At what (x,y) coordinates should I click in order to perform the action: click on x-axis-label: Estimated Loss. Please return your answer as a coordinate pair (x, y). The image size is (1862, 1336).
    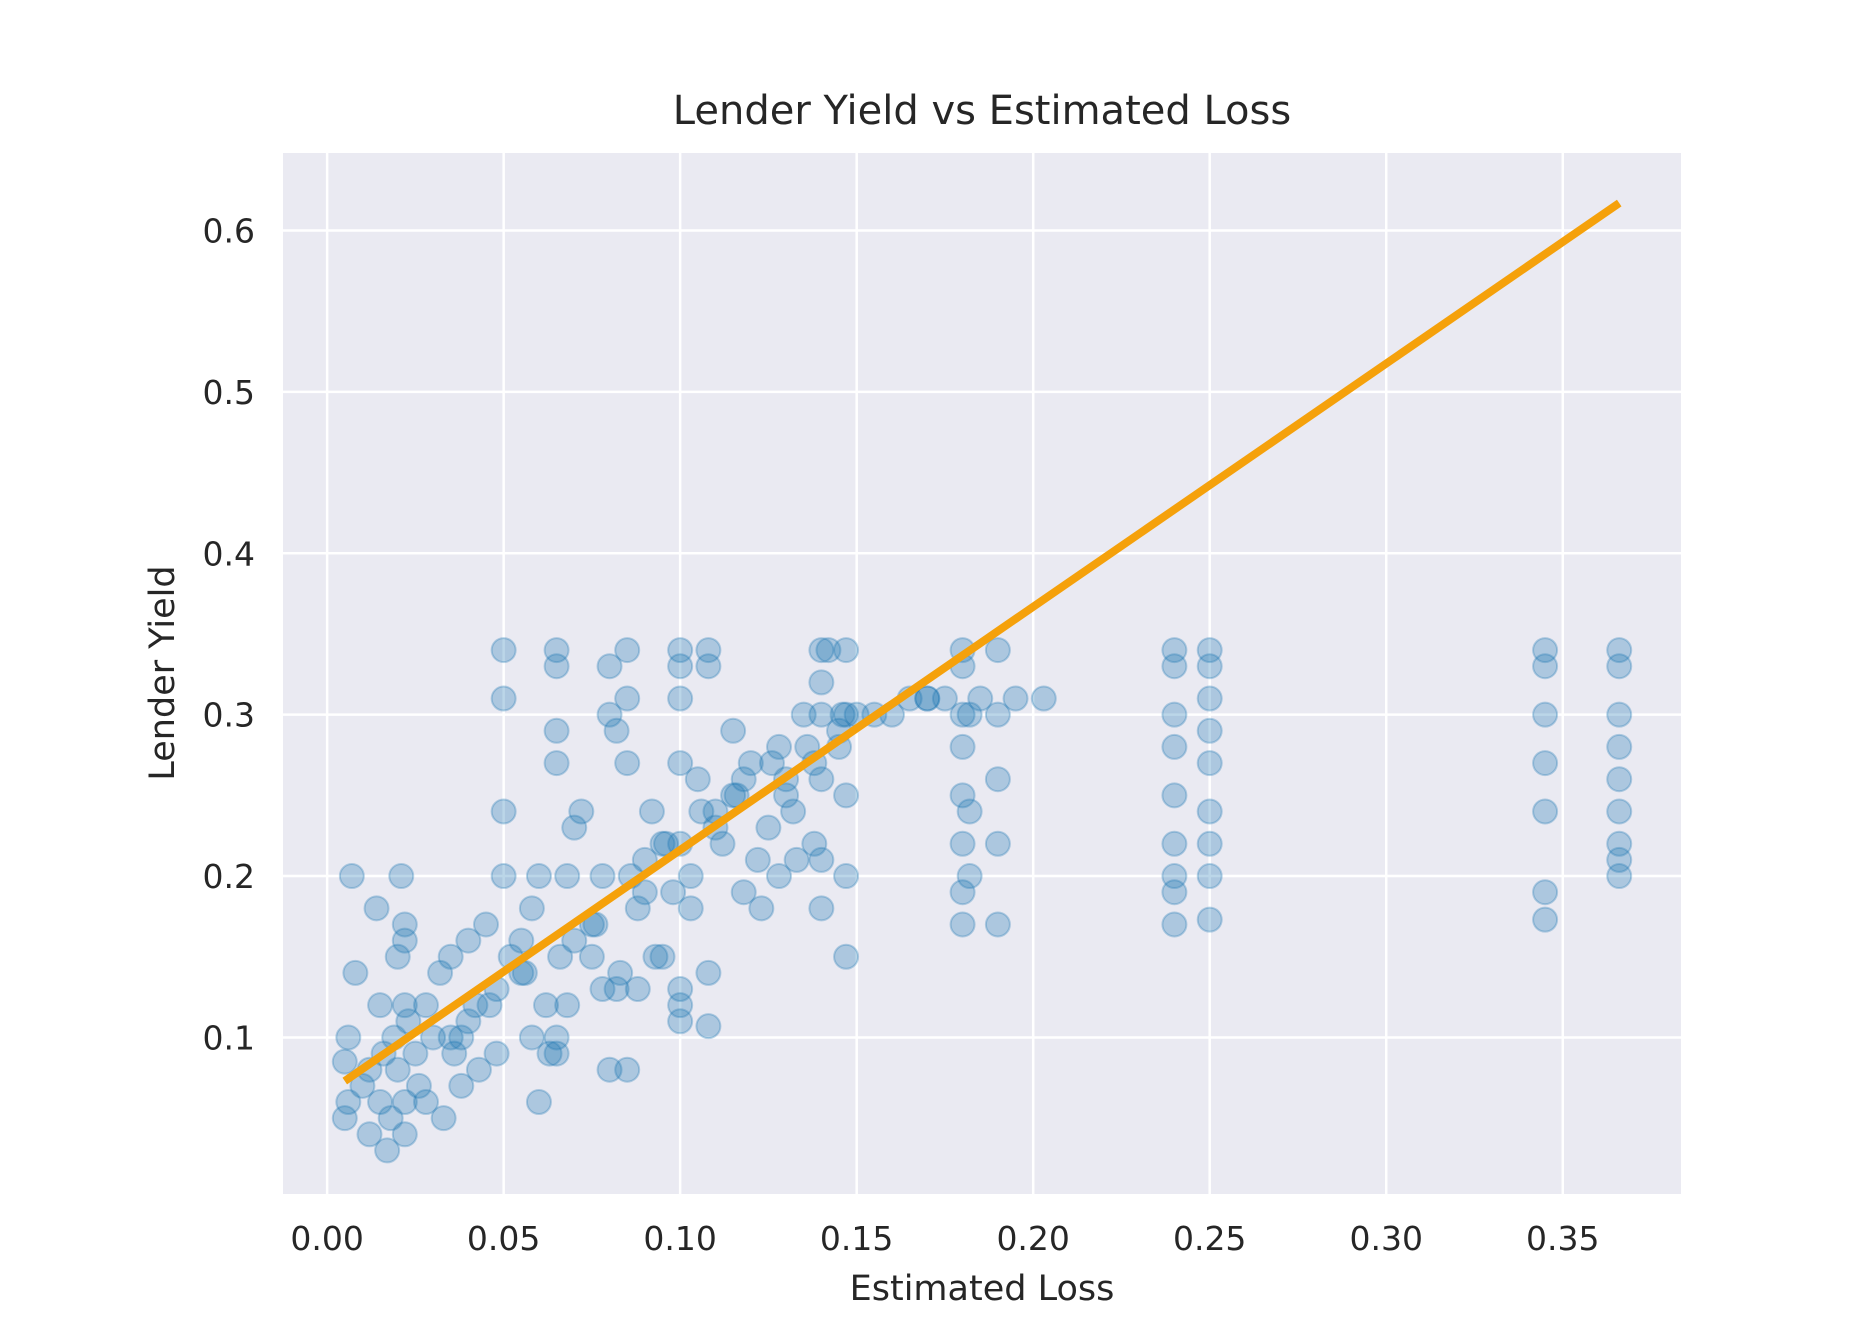
    Looking at the image, I should click on (982, 1289).